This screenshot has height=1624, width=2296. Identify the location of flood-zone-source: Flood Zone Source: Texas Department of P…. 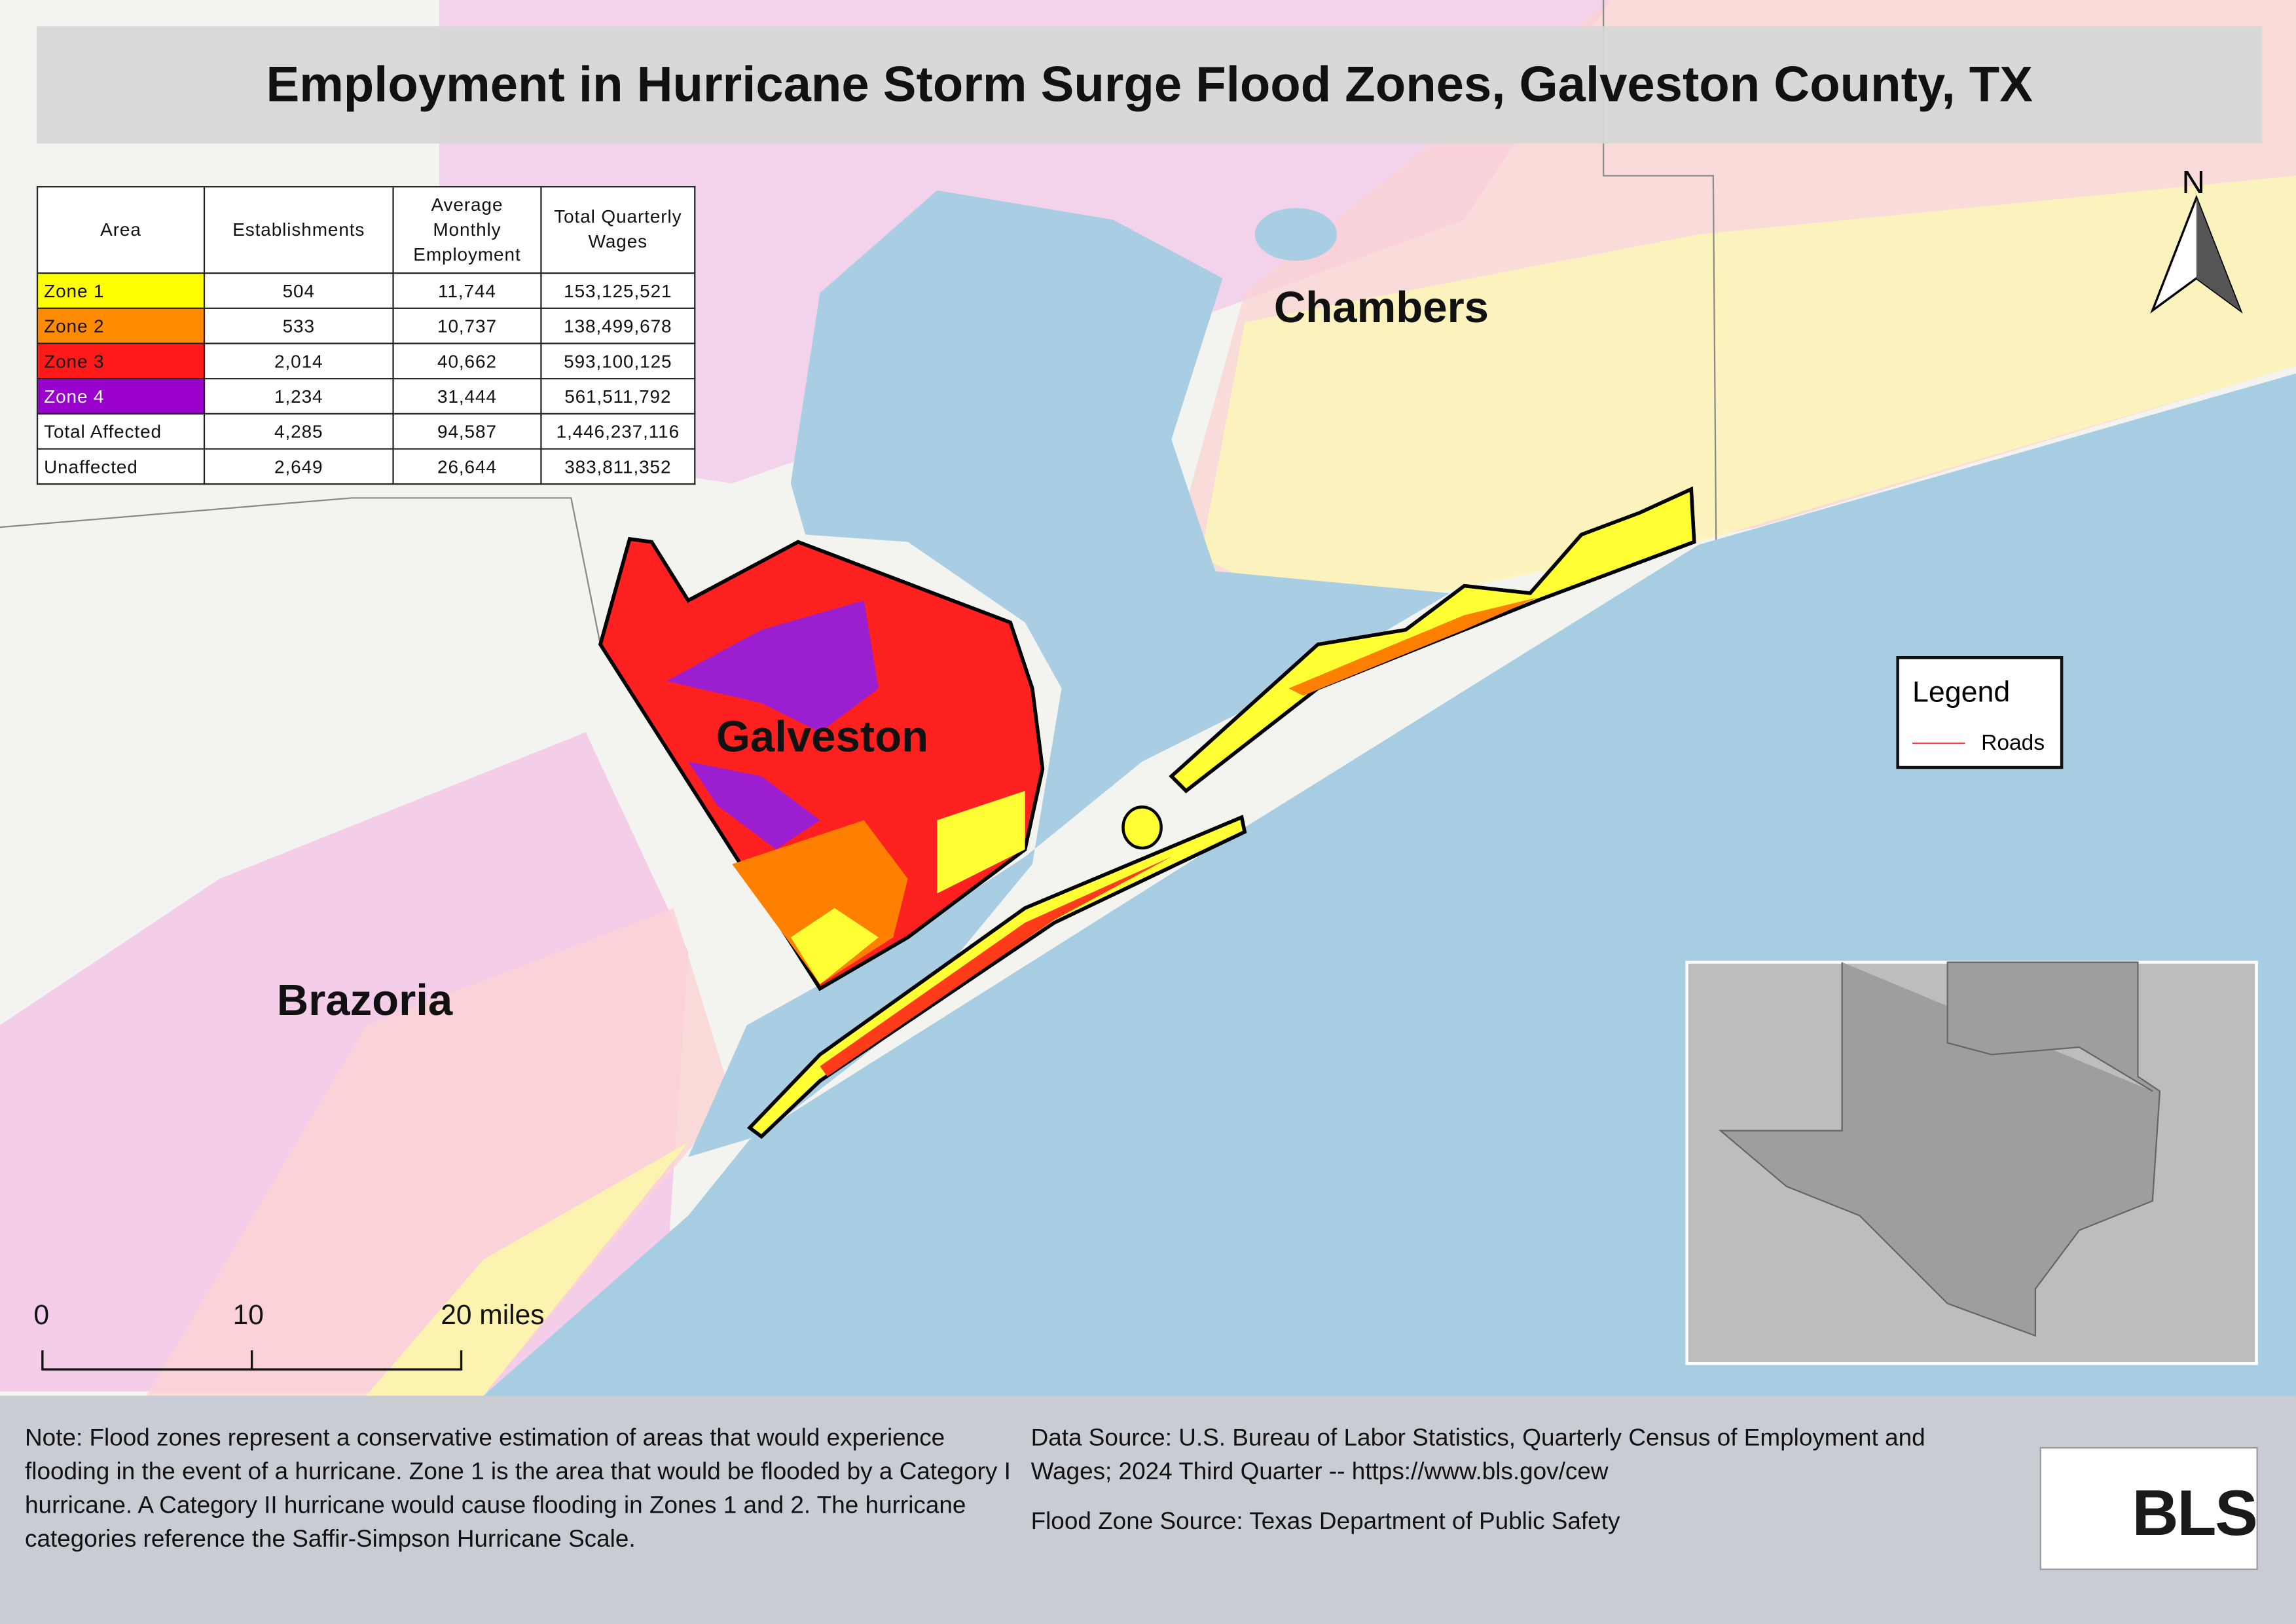
(1325, 1521).